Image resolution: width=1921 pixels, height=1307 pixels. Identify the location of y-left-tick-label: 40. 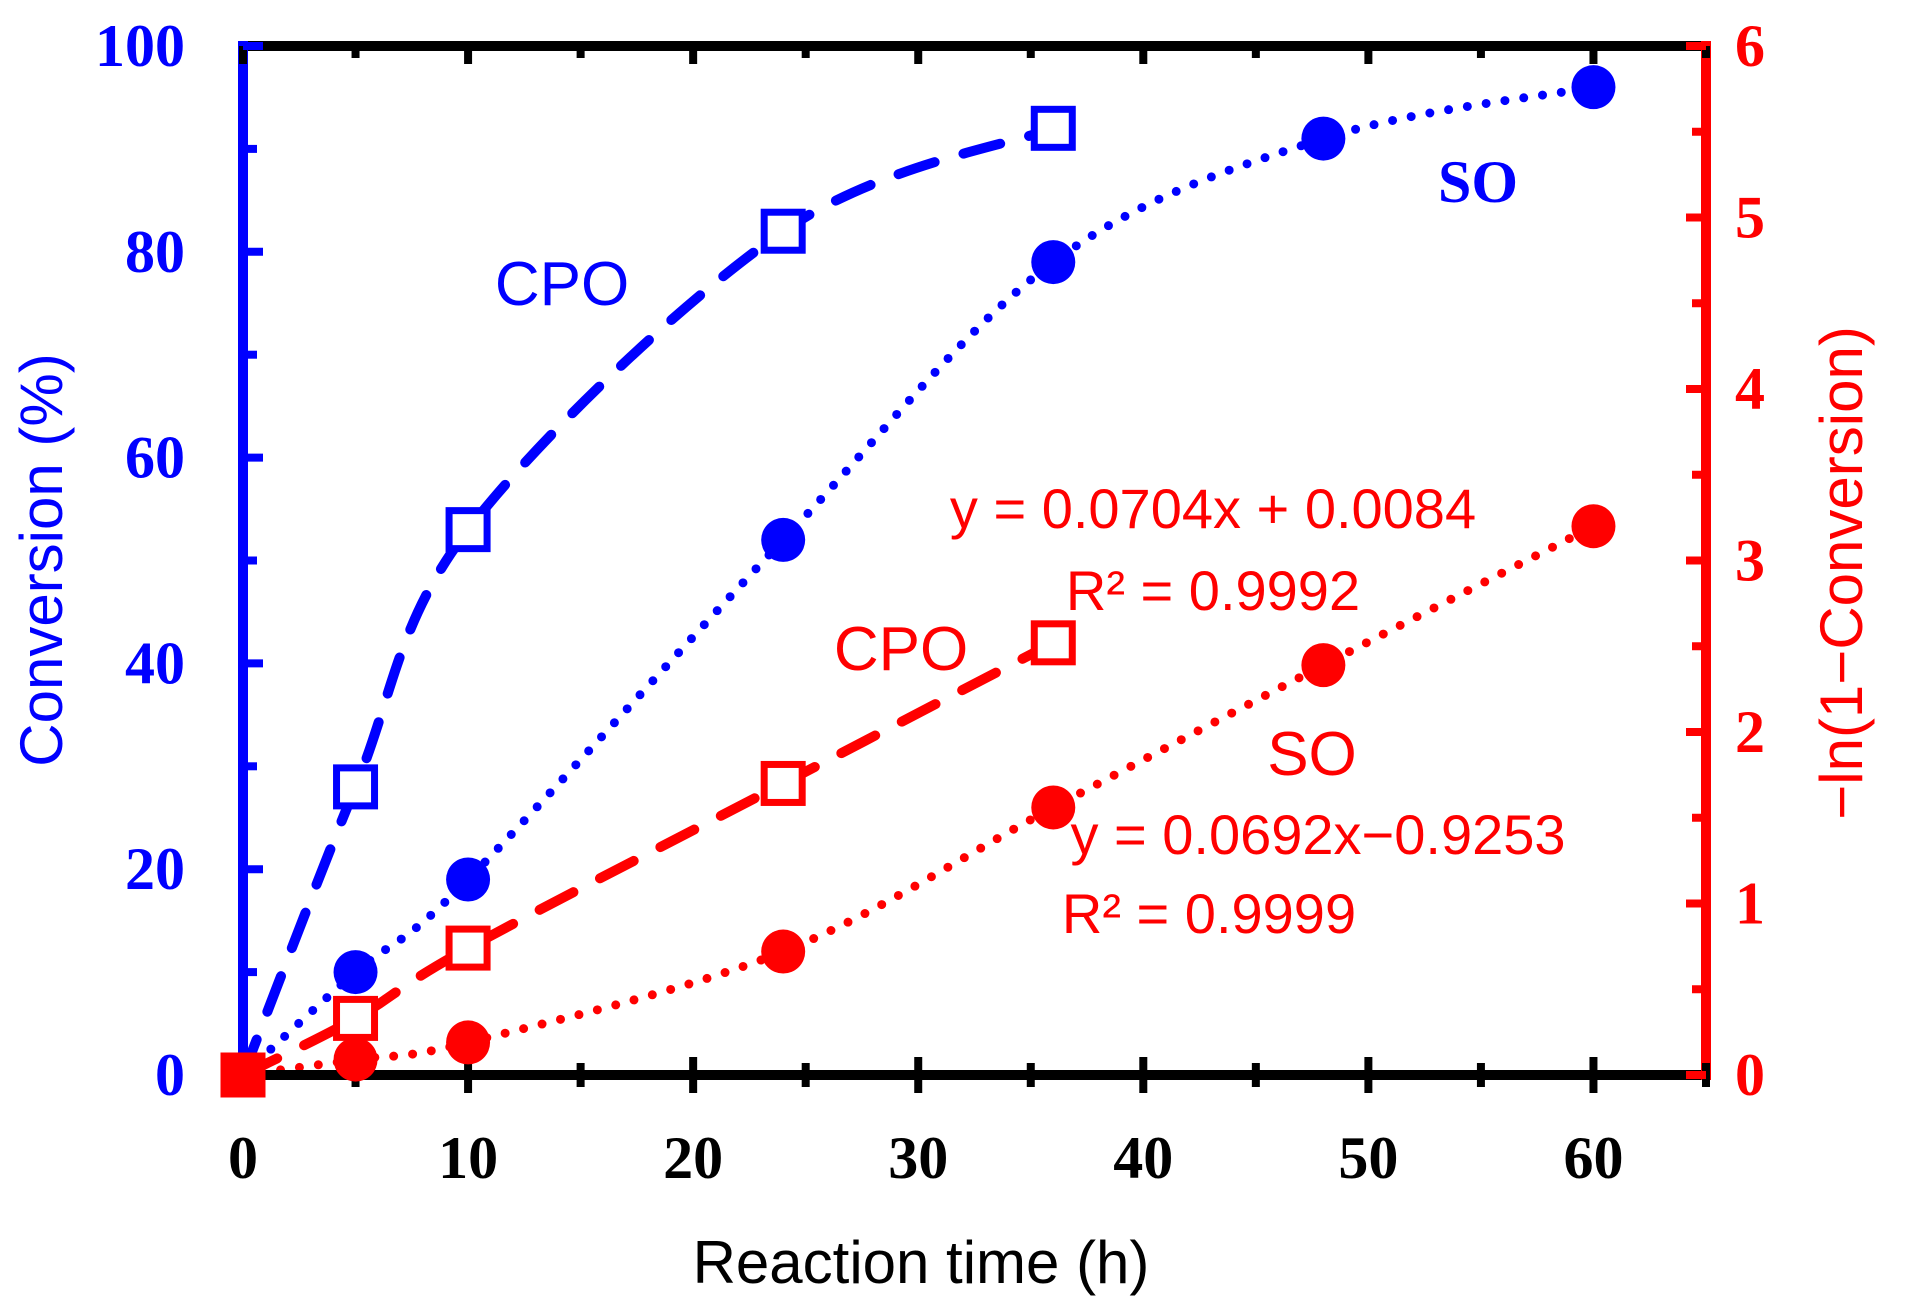
(155, 663).